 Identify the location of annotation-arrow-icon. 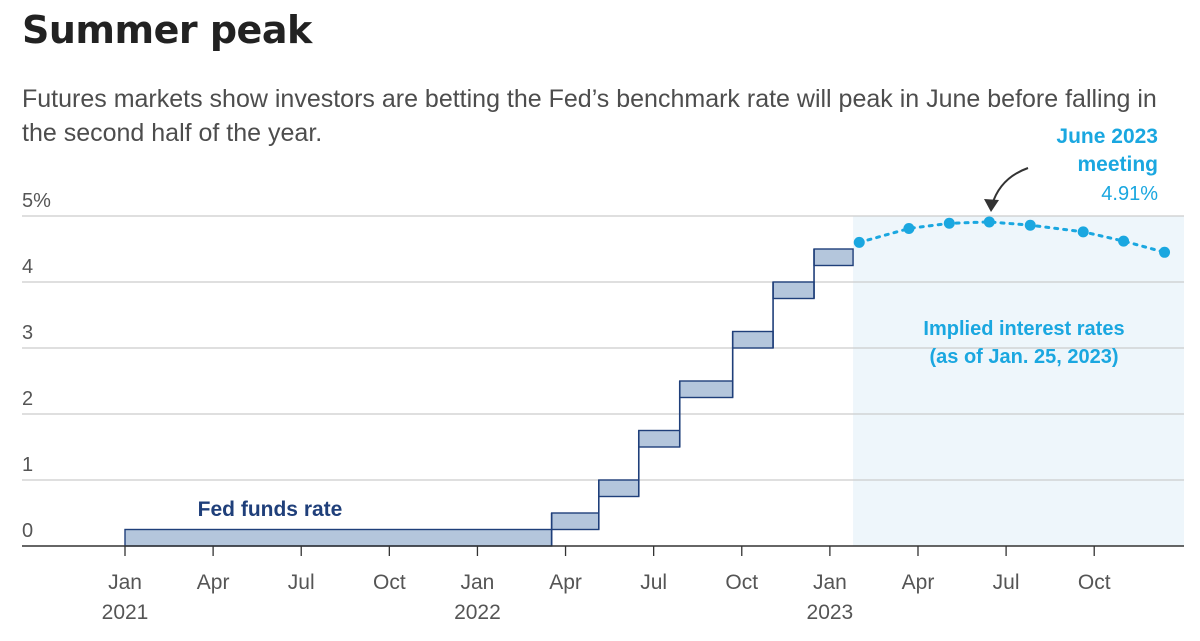
(1006, 189).